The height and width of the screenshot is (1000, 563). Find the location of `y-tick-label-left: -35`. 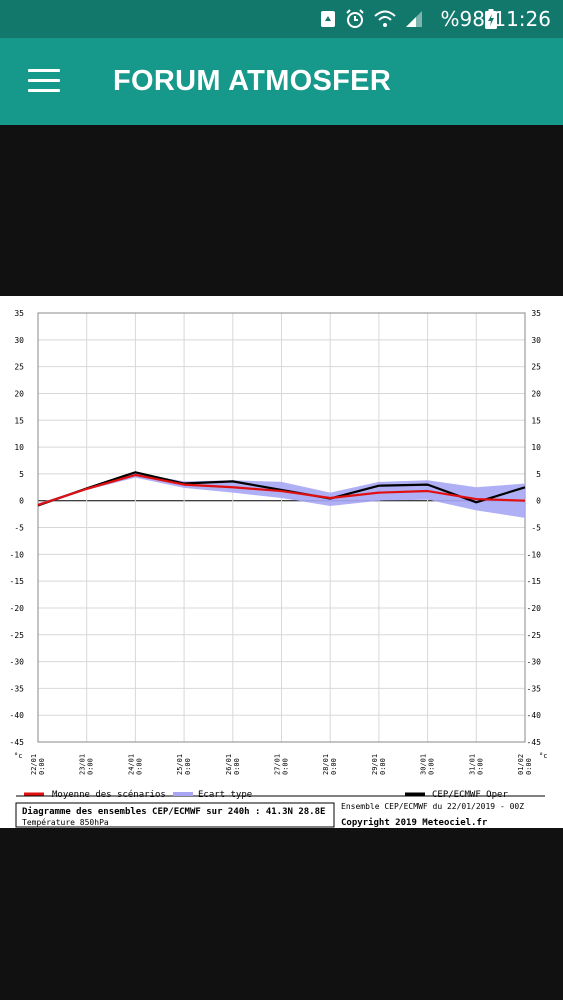

y-tick-label-left: -35 is located at coordinates (17, 688).